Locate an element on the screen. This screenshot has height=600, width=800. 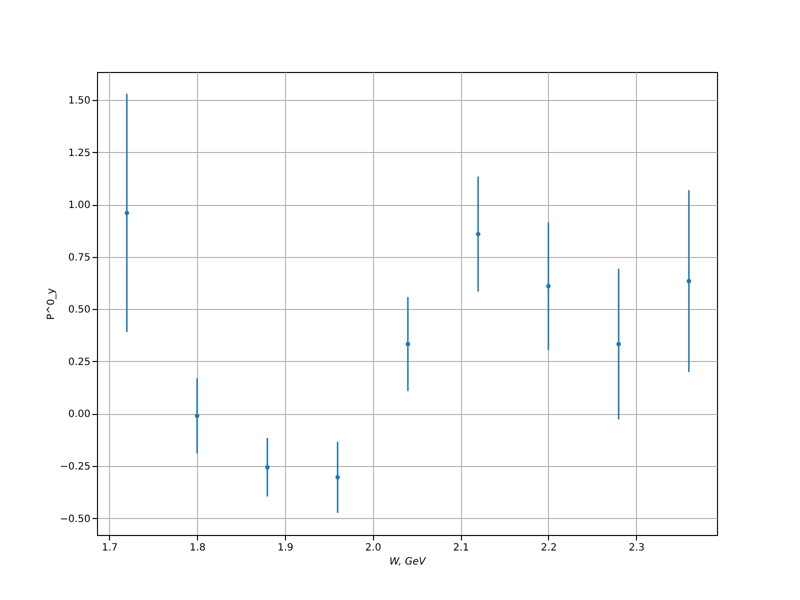
y-tick-label: −0.50 is located at coordinates (75, 519).